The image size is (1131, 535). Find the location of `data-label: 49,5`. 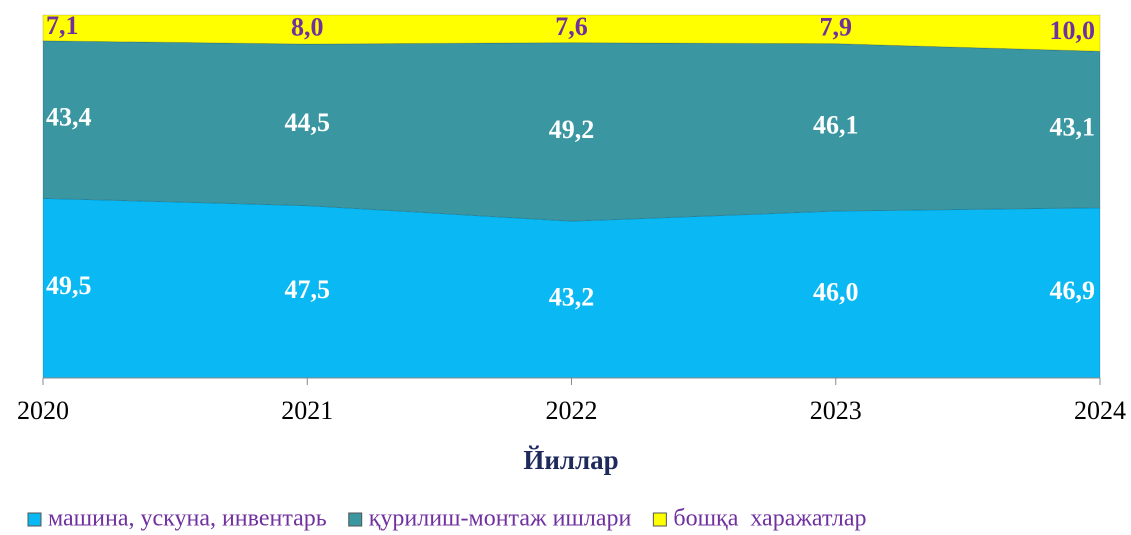

data-label: 49,5 is located at coordinates (69, 285).